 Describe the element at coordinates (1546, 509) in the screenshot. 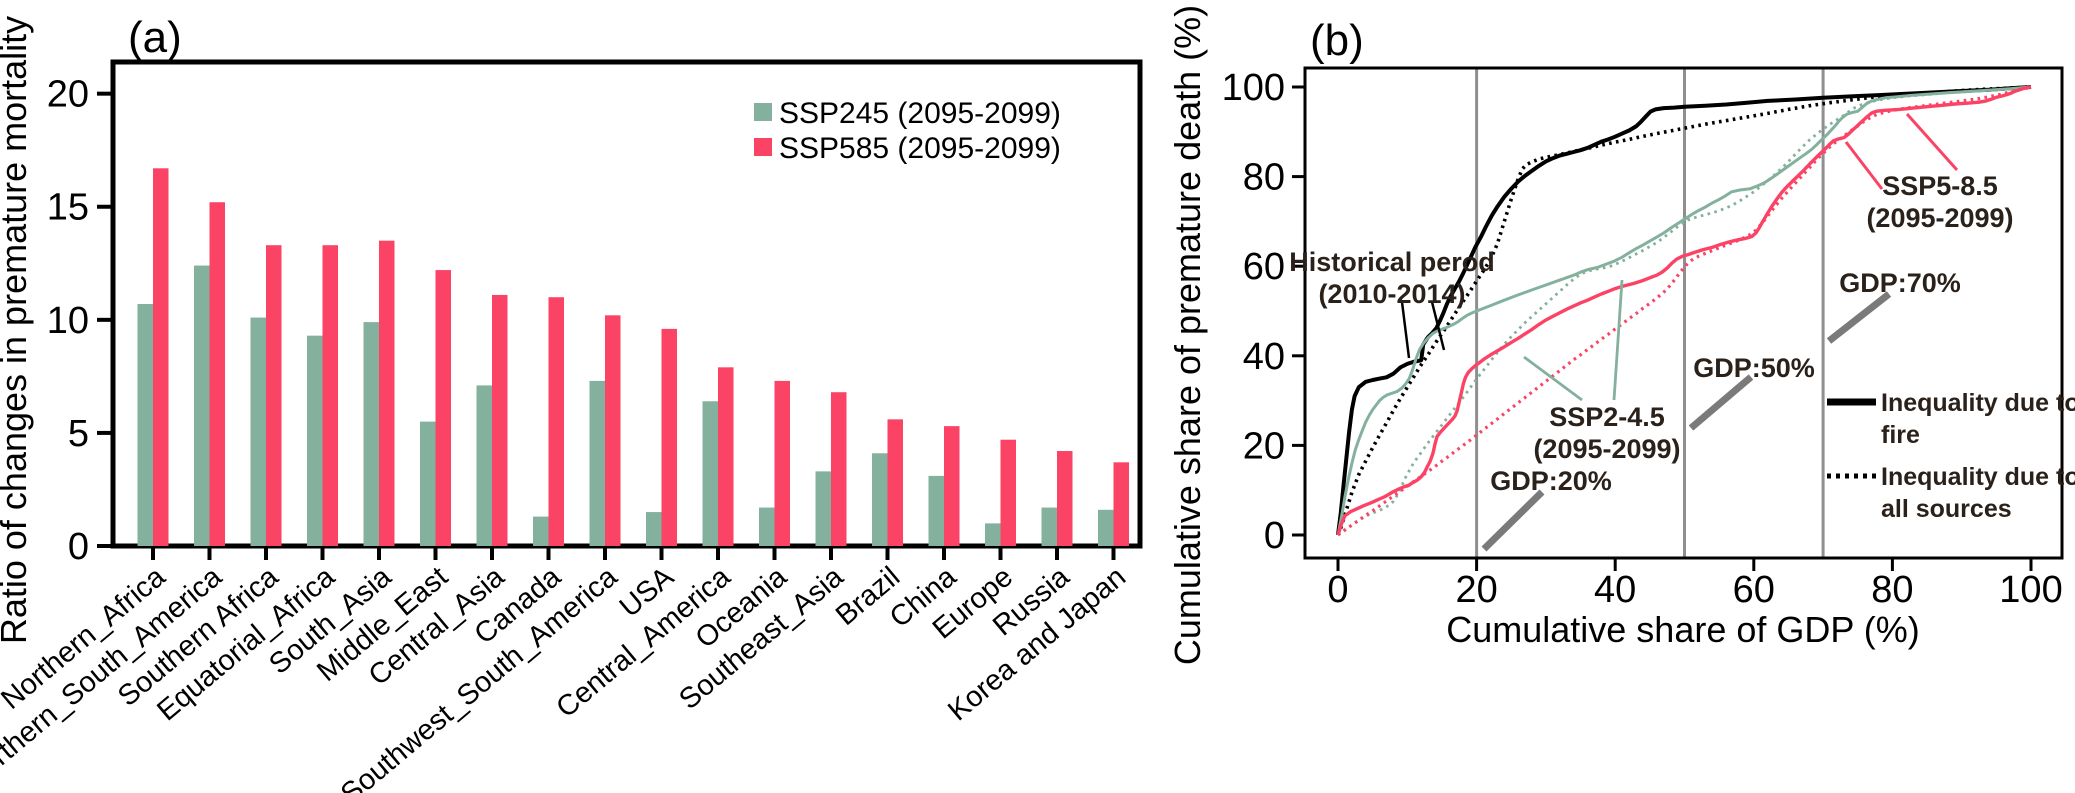

I see `gdp20-label: GDP:20%` at that location.